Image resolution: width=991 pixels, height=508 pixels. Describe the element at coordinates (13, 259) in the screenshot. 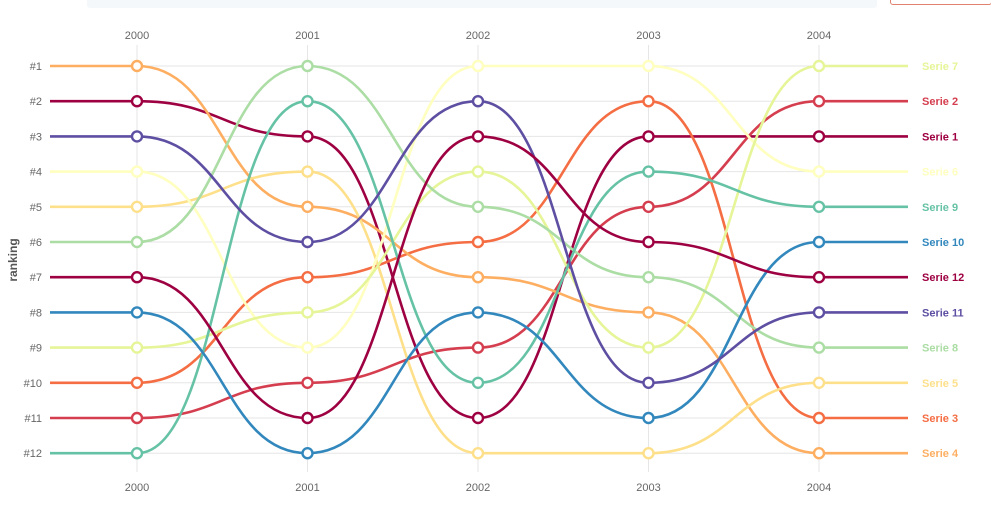

I see `y-axis-title: ranking` at that location.